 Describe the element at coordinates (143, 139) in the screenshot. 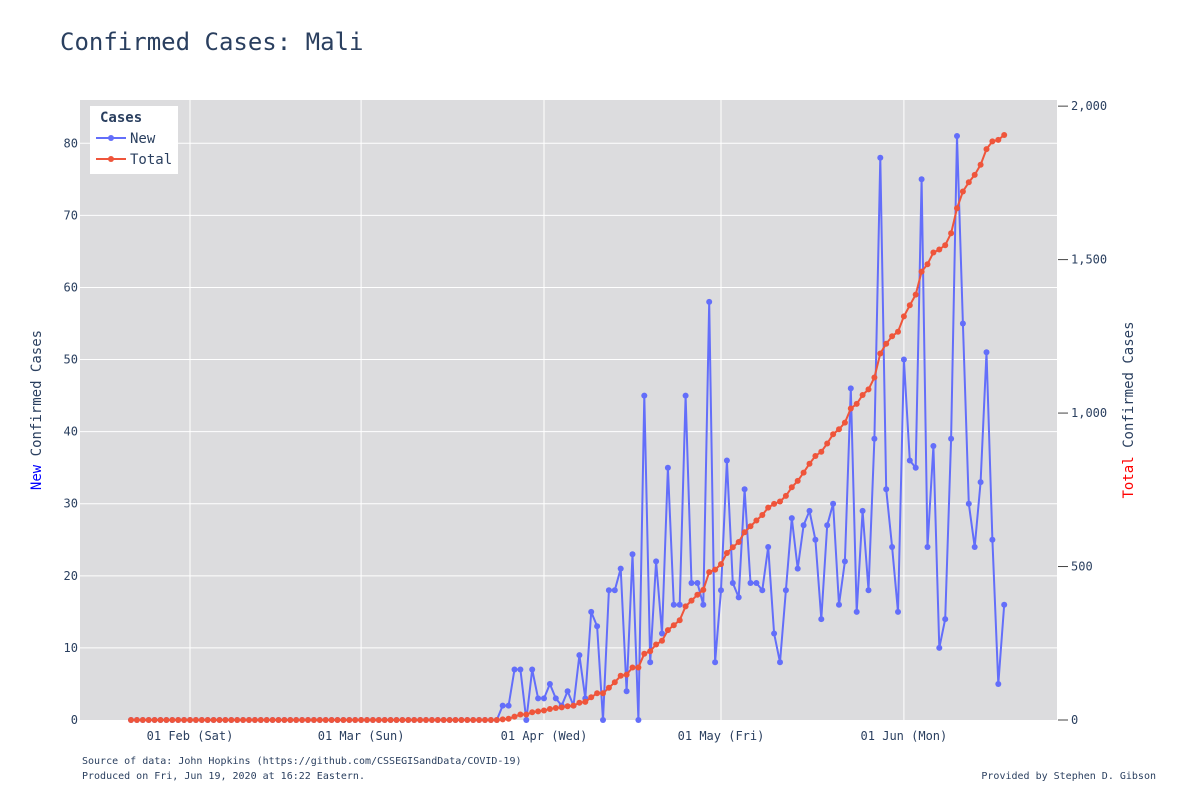

I see `legend-new-label: New` at that location.